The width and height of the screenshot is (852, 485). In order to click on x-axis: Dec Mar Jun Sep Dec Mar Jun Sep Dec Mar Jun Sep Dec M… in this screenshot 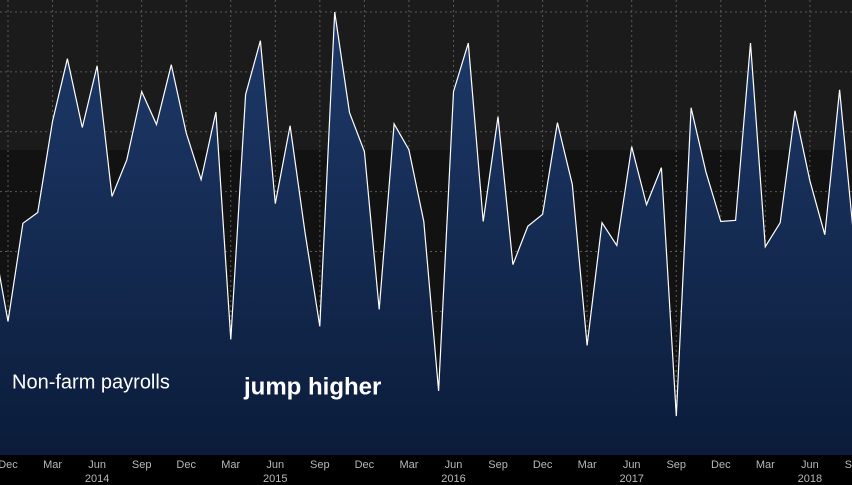, I will do `click(426, 472)`.